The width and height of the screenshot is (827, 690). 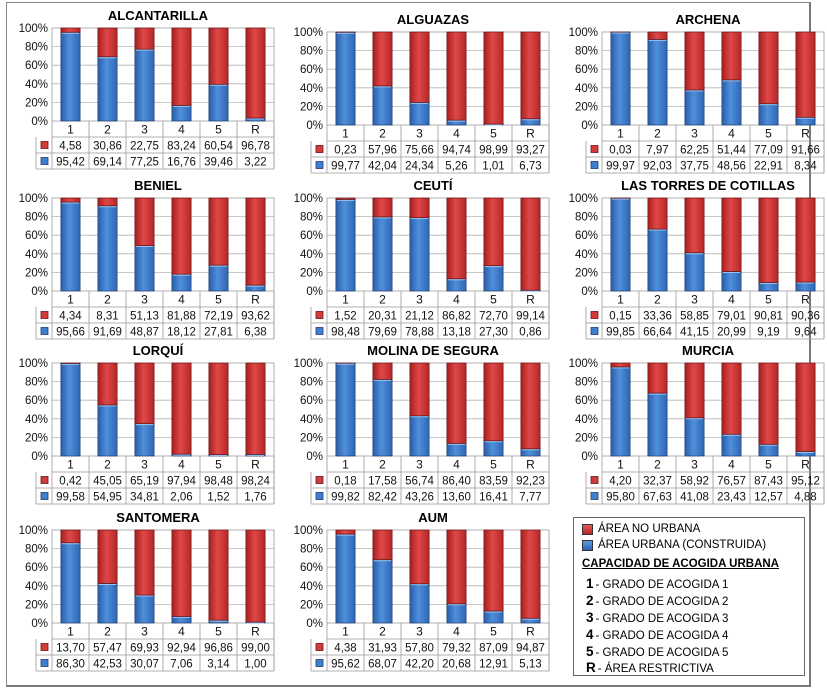 What do you see at coordinates (731, 151) in the screenshot?
I see `data-label: 51,44` at bounding box center [731, 151].